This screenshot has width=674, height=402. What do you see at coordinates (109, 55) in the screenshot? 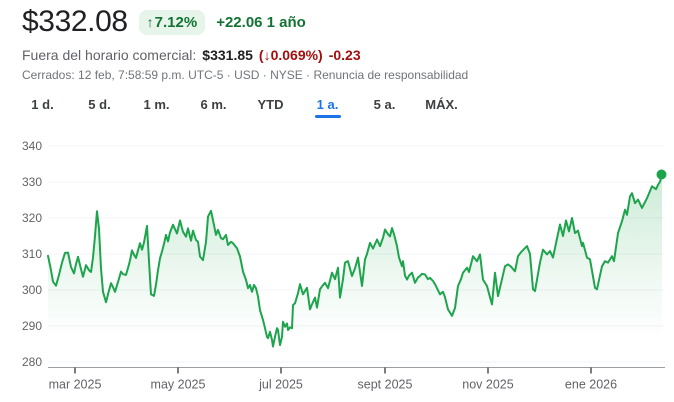
I see `after-hours-label: Fuera del horario comercial:` at bounding box center [109, 55].